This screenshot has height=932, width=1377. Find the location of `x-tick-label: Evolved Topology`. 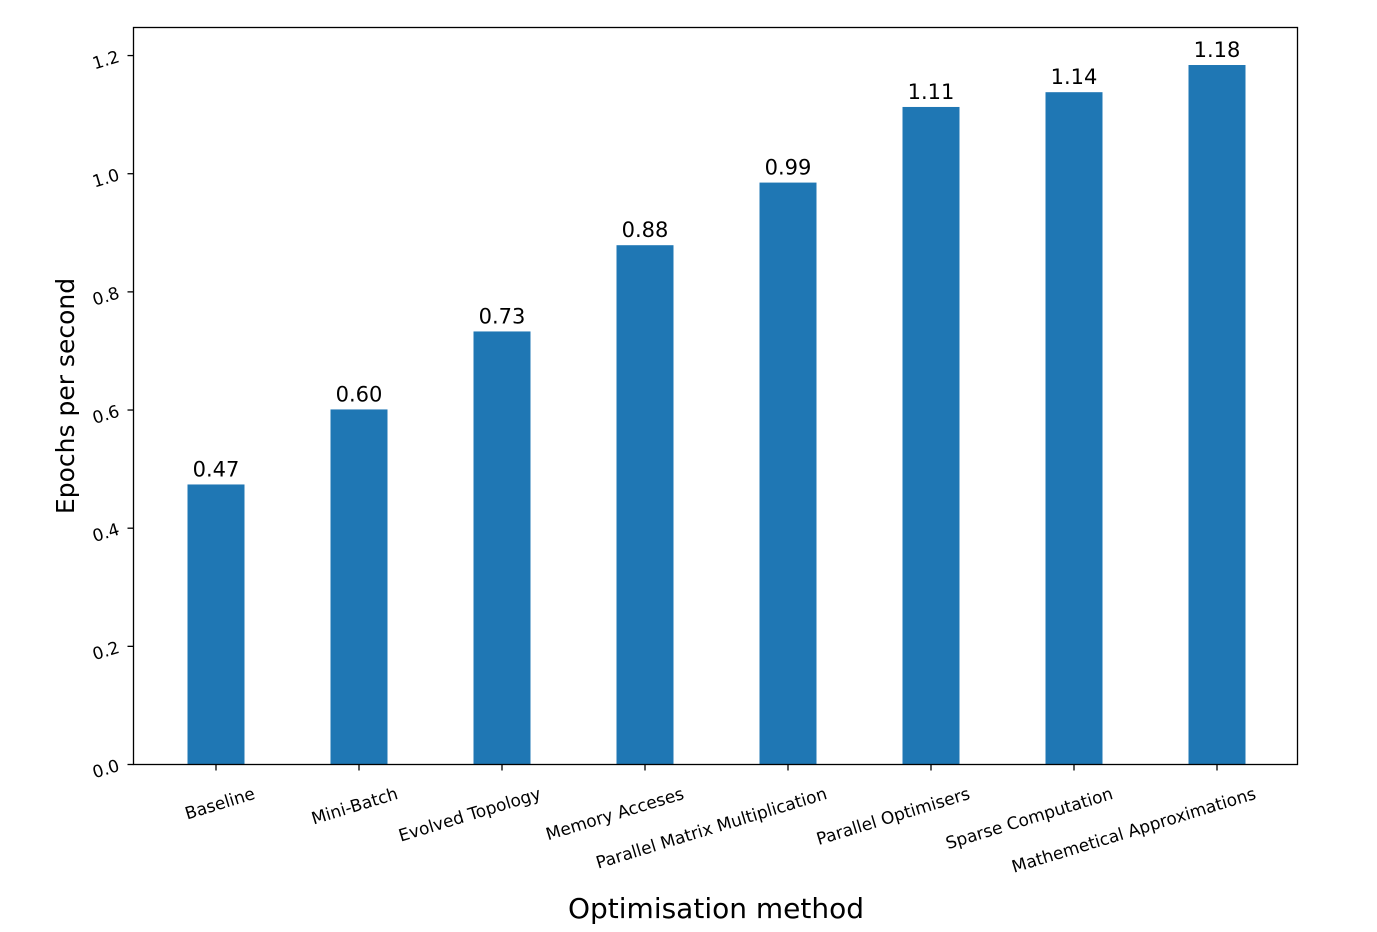

x-tick-label: Evolved Topology is located at coordinates (469, 815).